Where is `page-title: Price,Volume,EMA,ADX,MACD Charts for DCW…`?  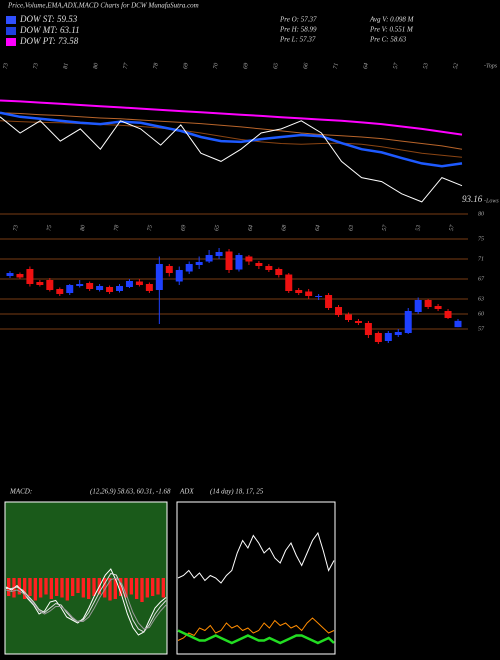 page-title: Price,Volume,EMA,ADX,MACD Charts for DCW… is located at coordinates (103, 6).